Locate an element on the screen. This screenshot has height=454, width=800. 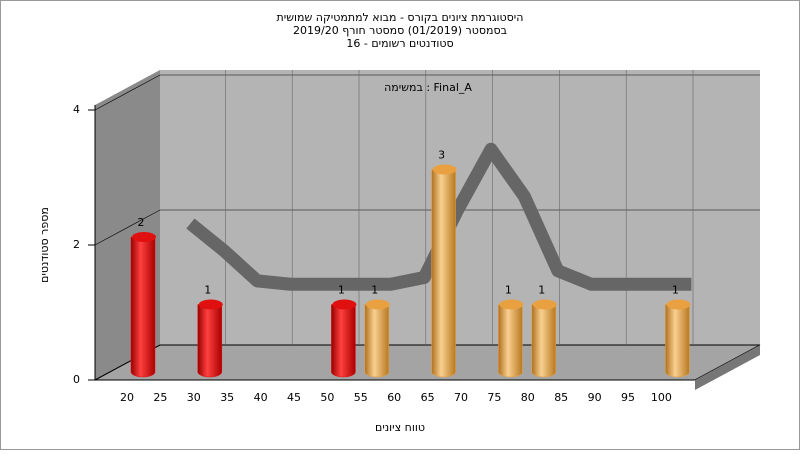
floor is located at coordinates (427, 362).